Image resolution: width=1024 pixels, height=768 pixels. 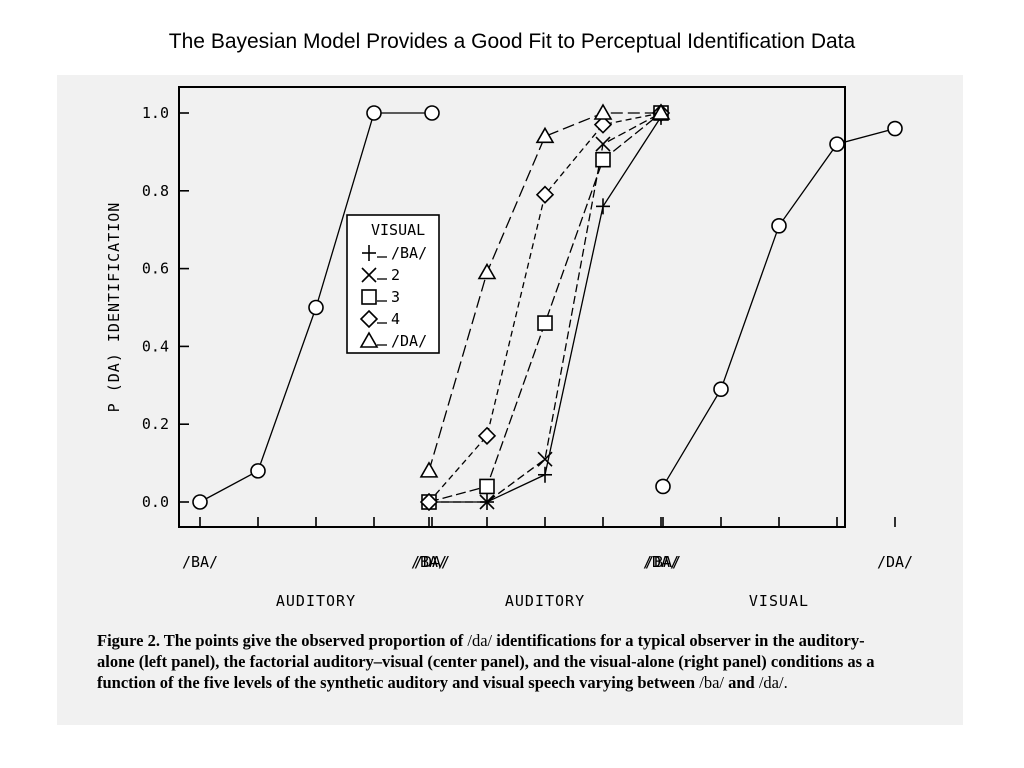 What do you see at coordinates (409, 253) in the screenshot?
I see `legend-label: /BA/` at bounding box center [409, 253].